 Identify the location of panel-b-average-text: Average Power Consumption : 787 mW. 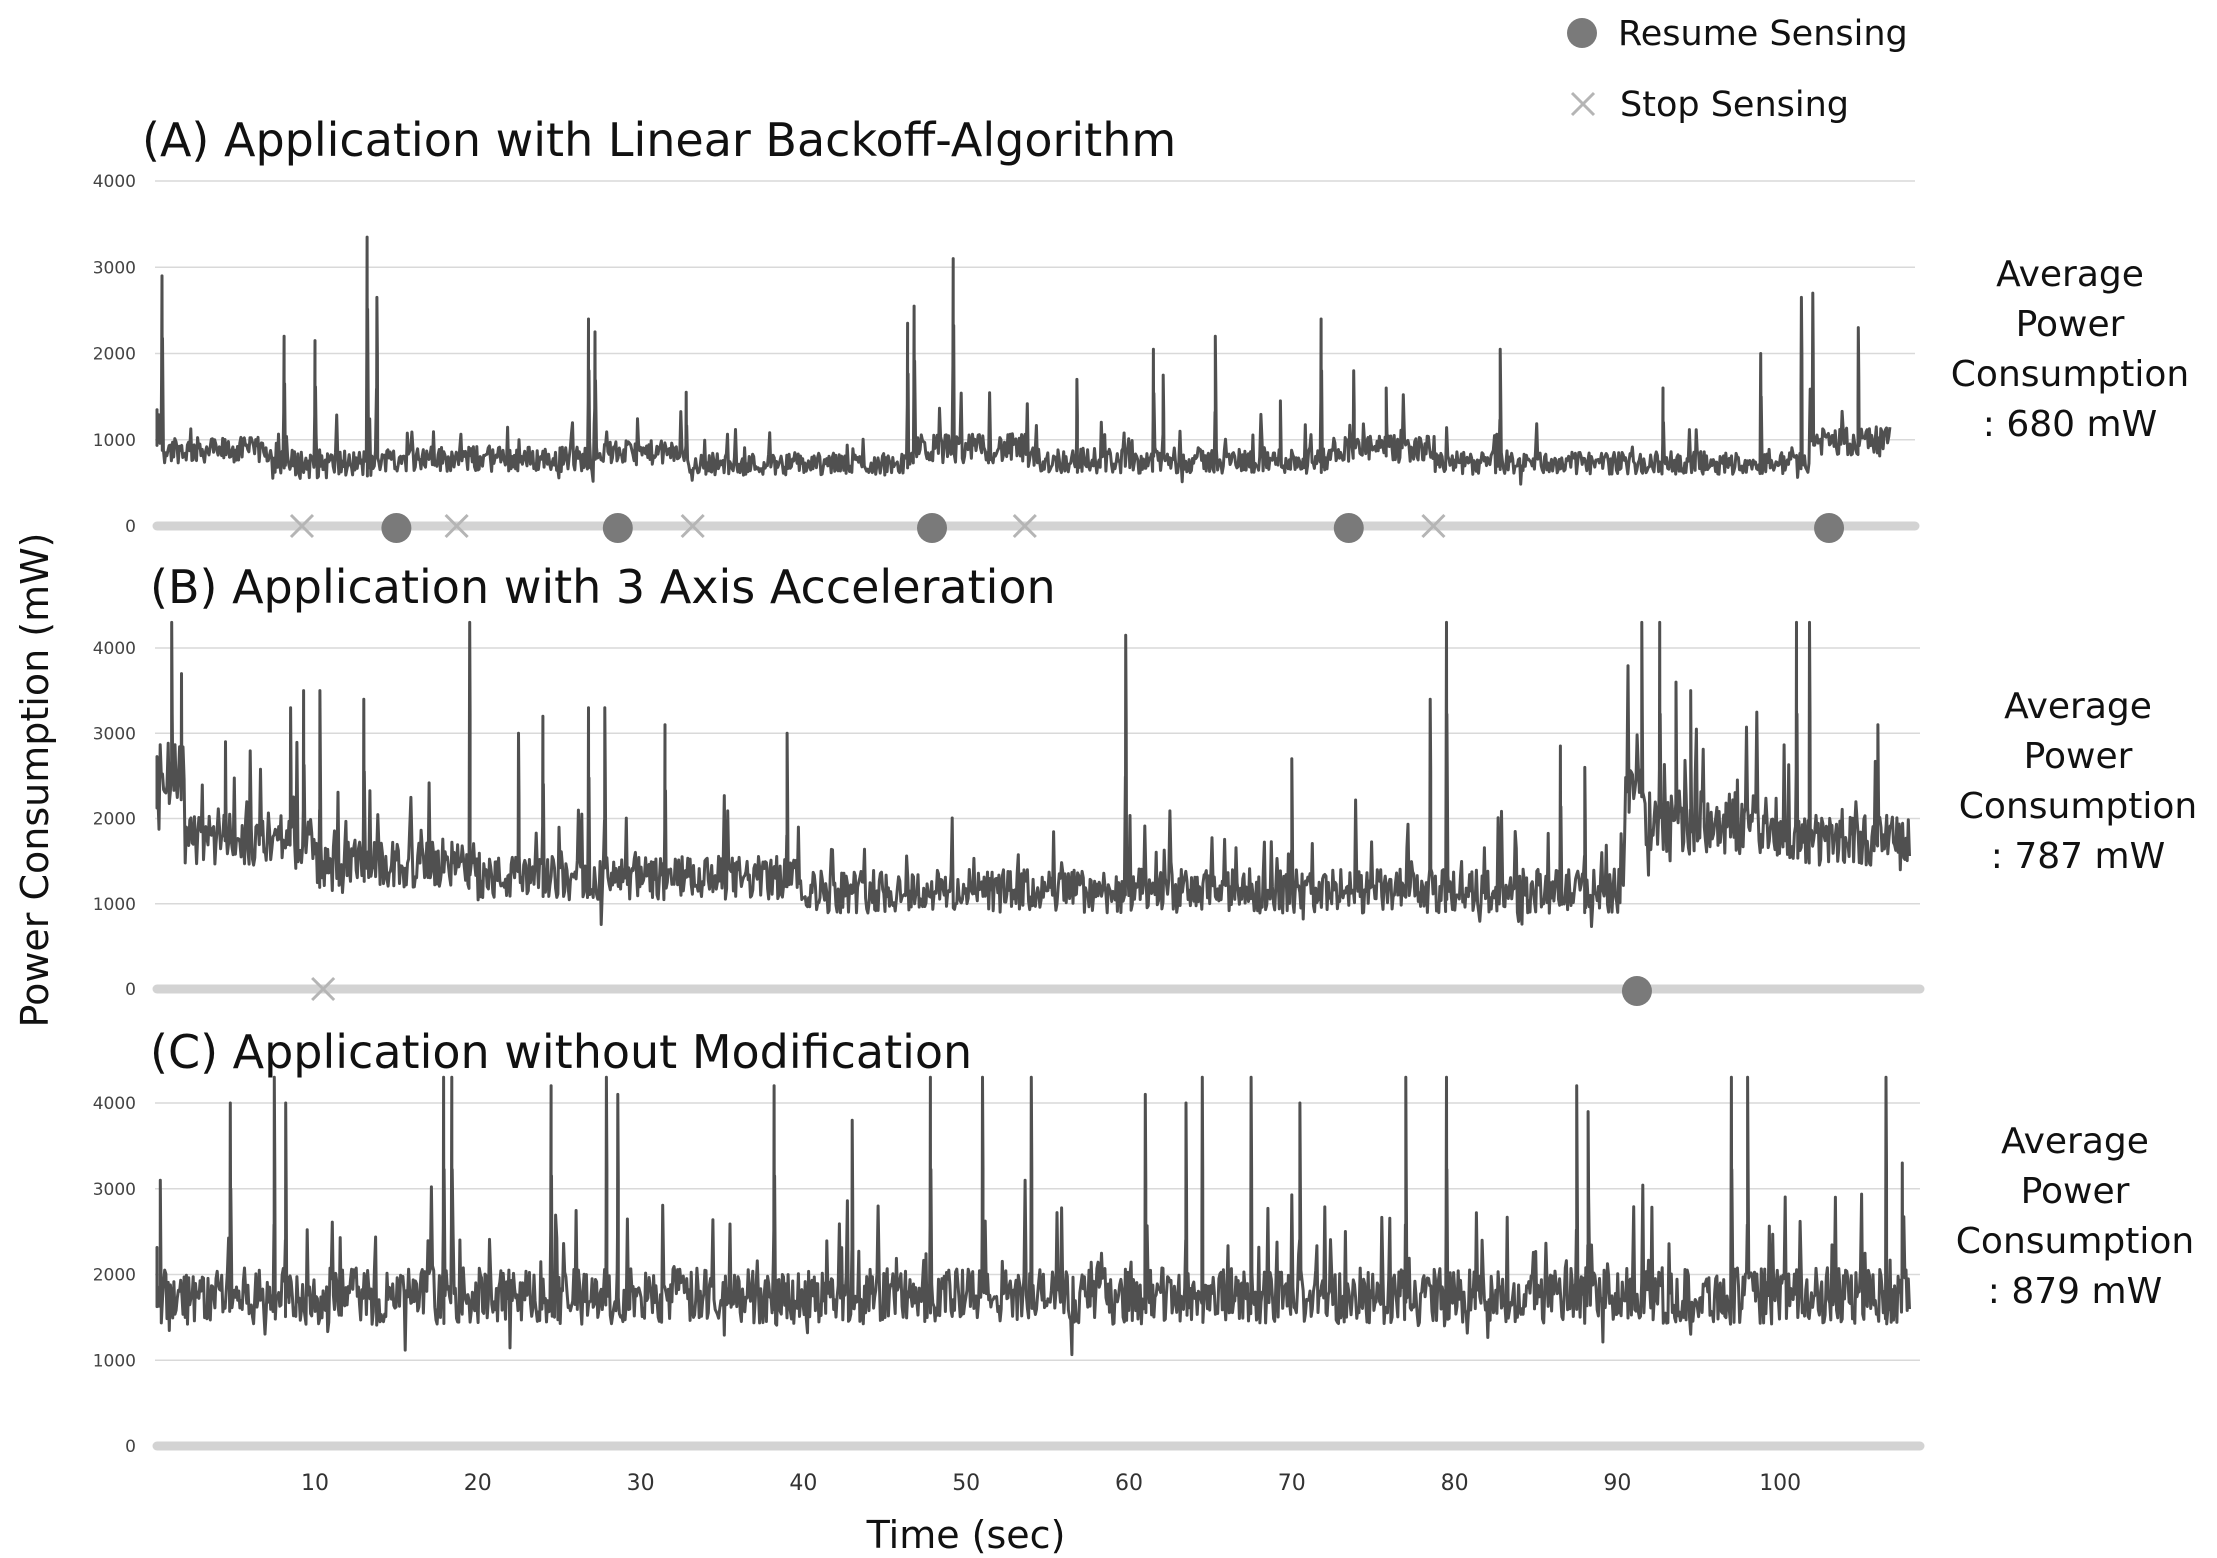
(2078, 781).